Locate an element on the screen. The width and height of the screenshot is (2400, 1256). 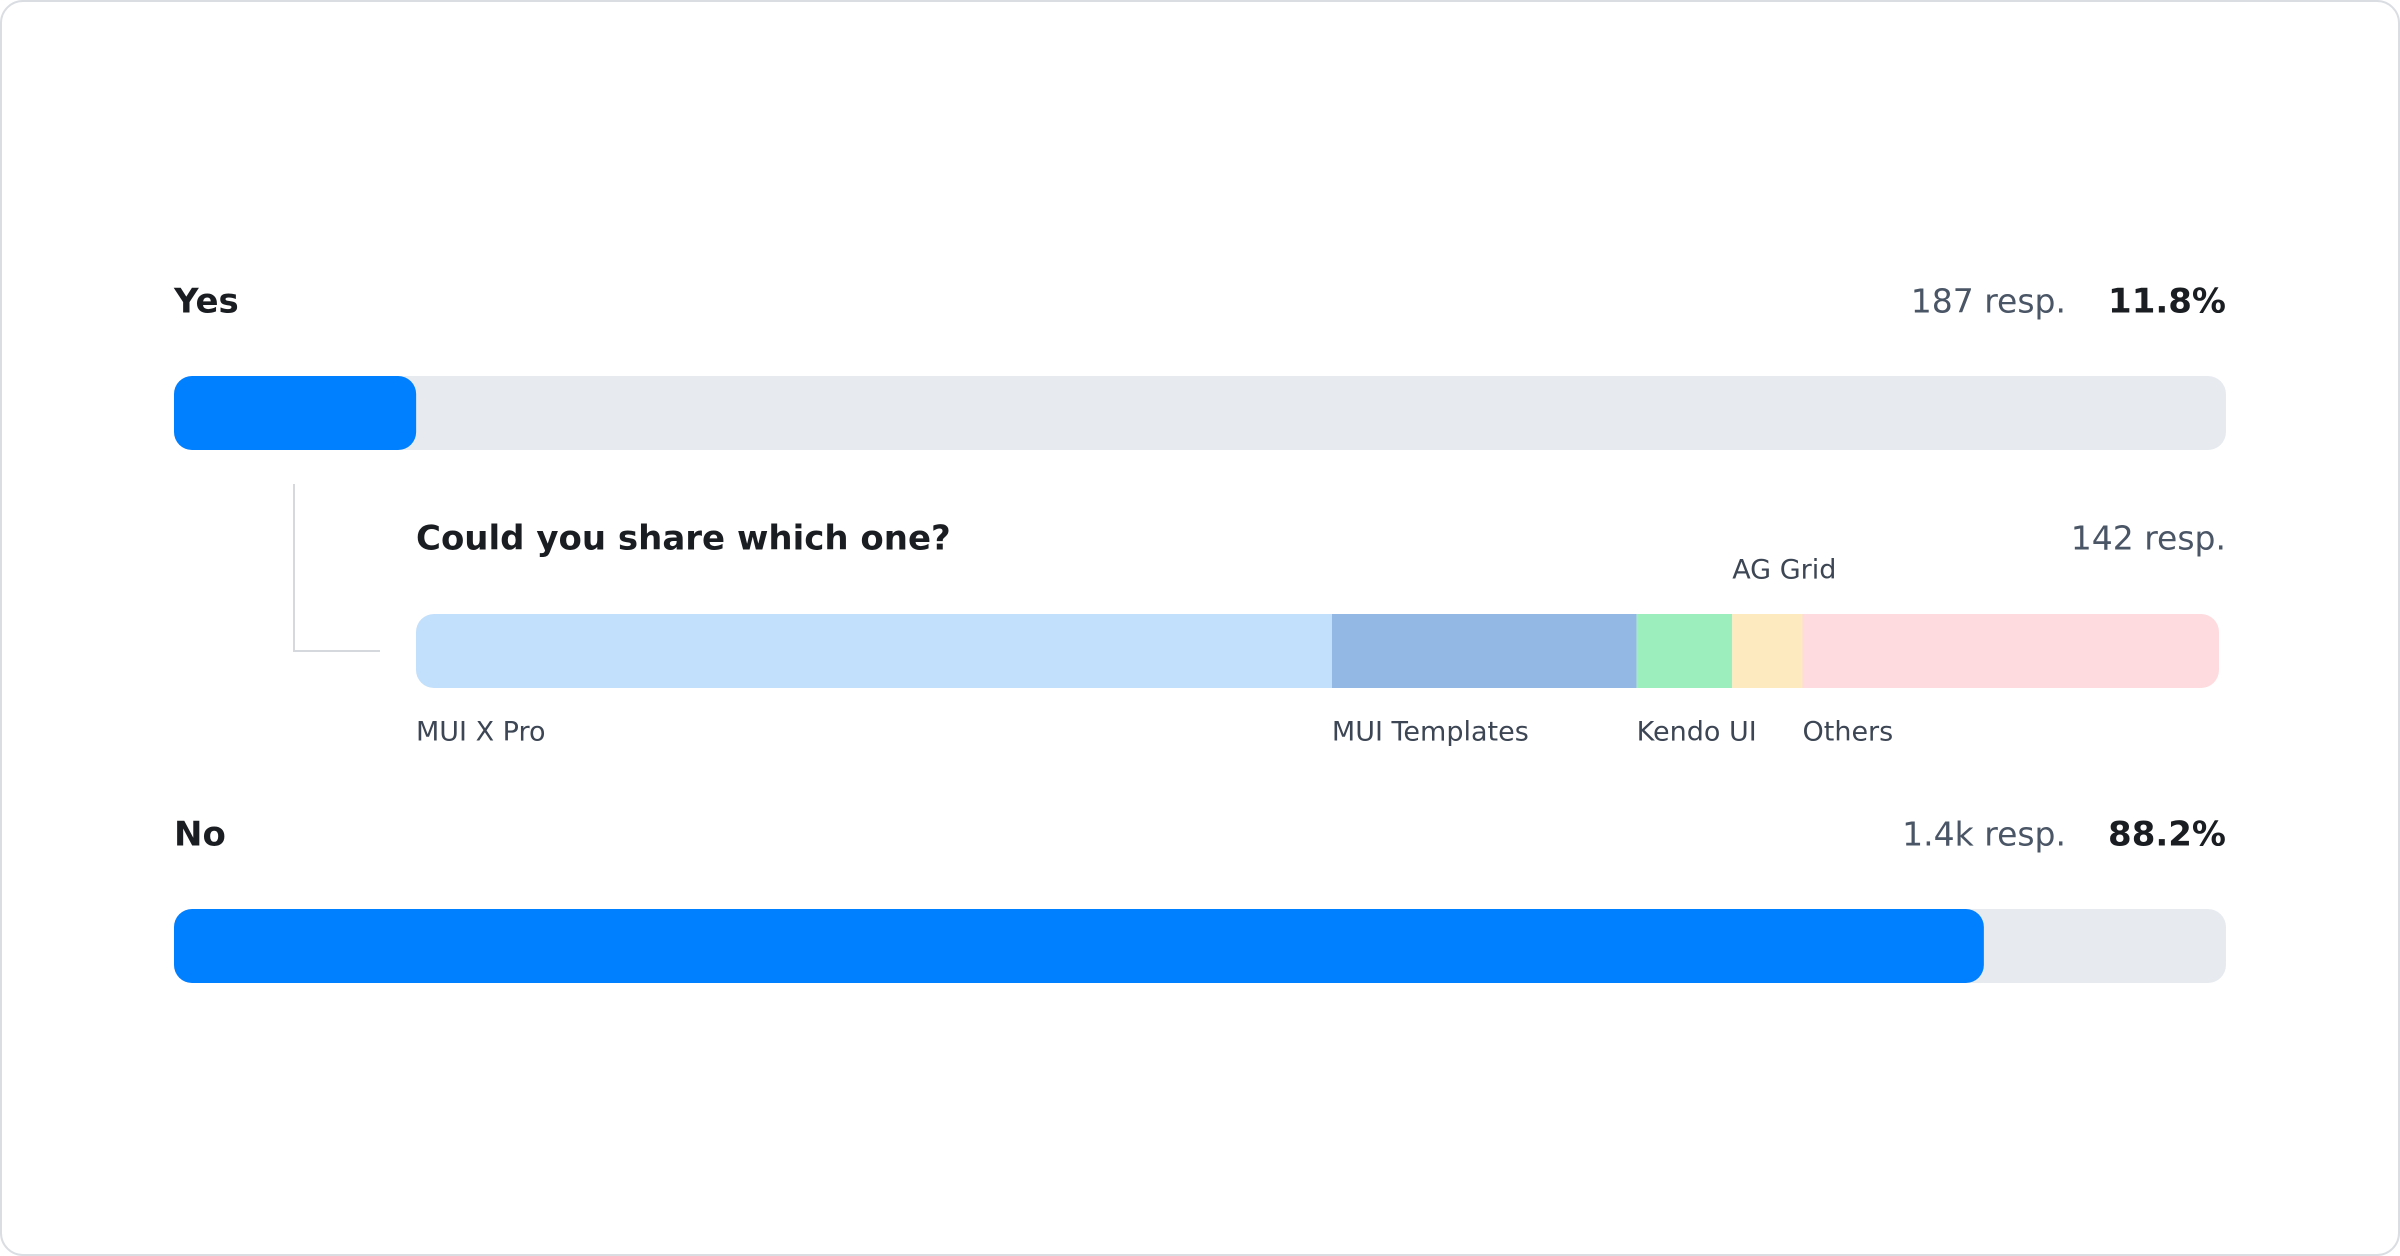
option-responses: 1.4k resp. is located at coordinates (1984, 834).